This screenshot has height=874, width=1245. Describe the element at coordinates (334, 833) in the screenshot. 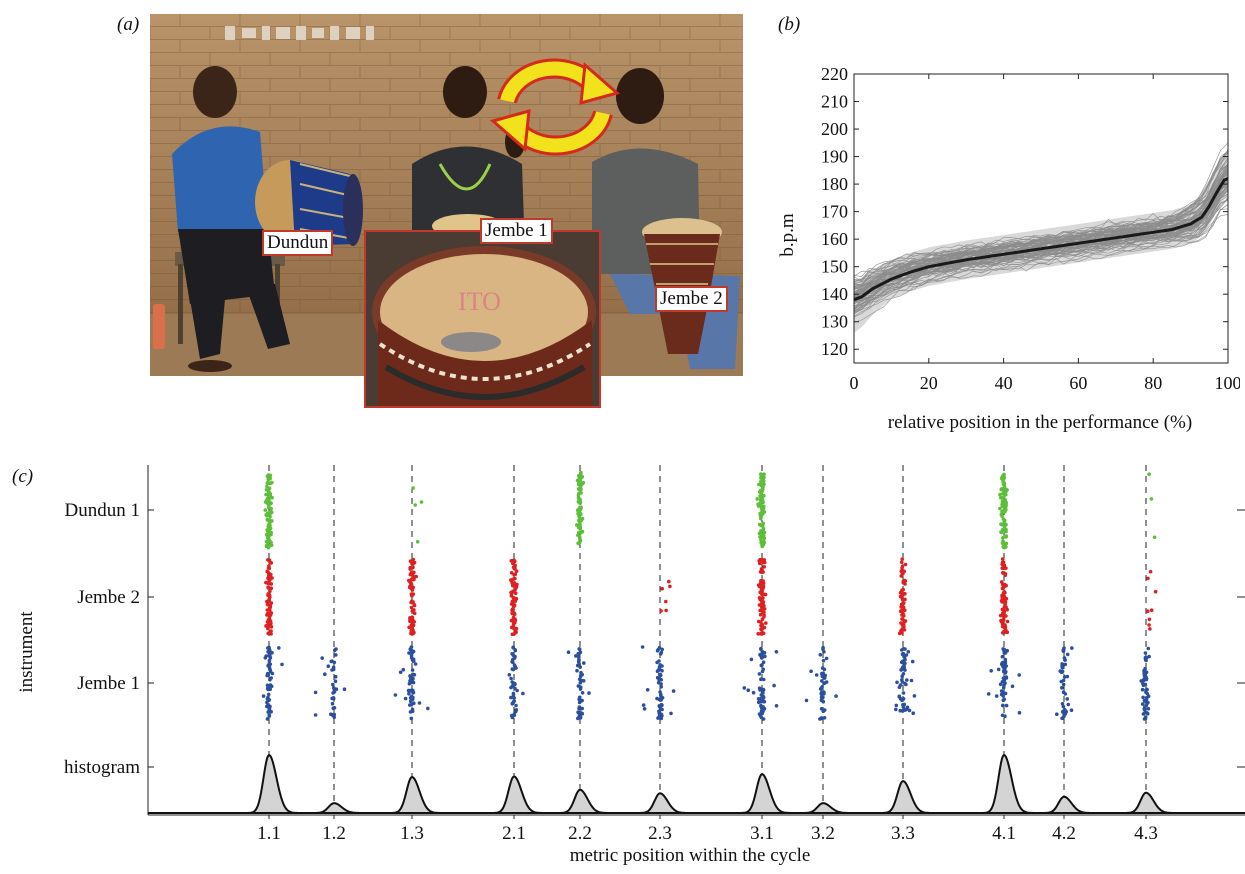

I see `metric-tick-label: 1.2` at that location.